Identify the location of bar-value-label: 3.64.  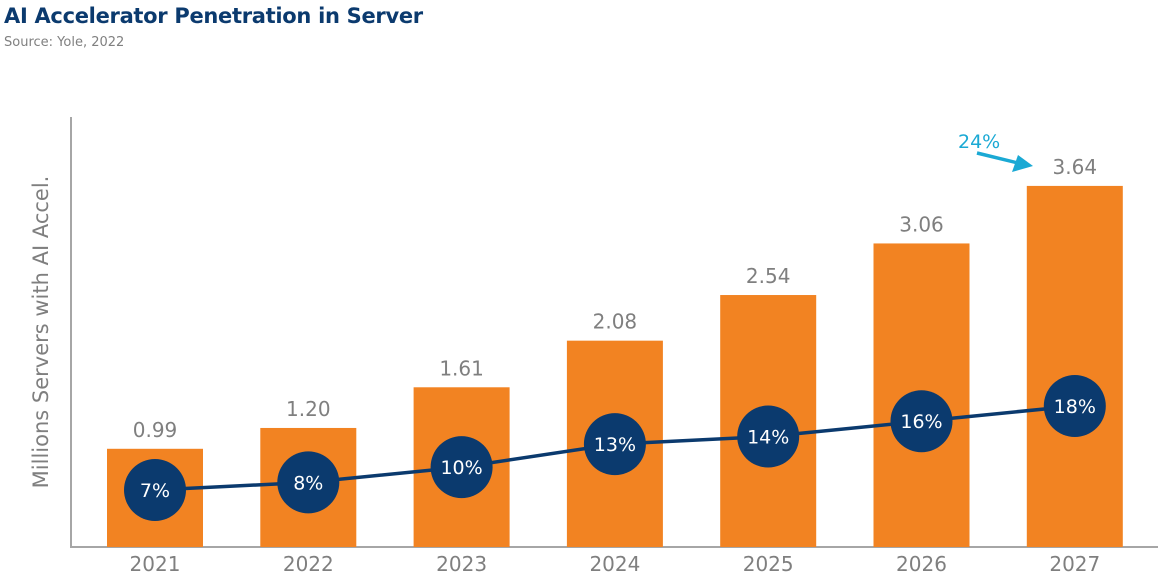
(1075, 167).